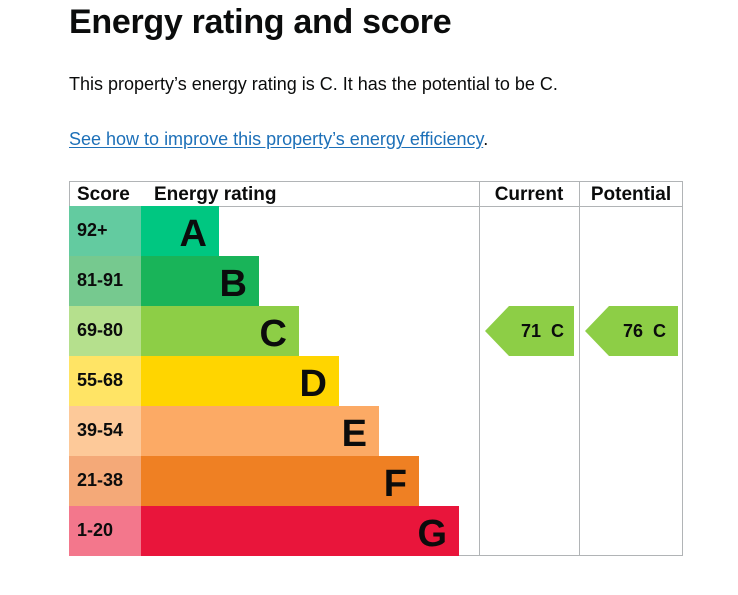  What do you see at coordinates (300, 531) in the screenshot?
I see `rating-bar-g` at bounding box center [300, 531].